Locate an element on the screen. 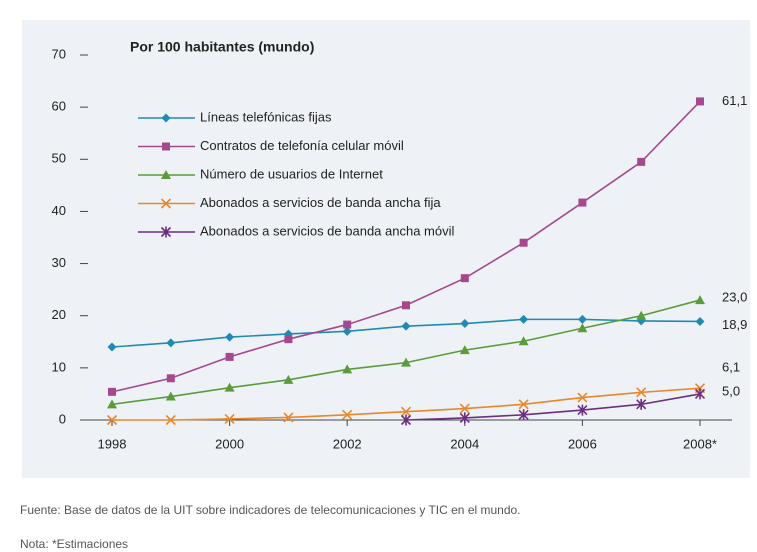 Image resolution: width=757 pixels, height=552 pixels. y-tick-label: 0 is located at coordinates (62, 418).